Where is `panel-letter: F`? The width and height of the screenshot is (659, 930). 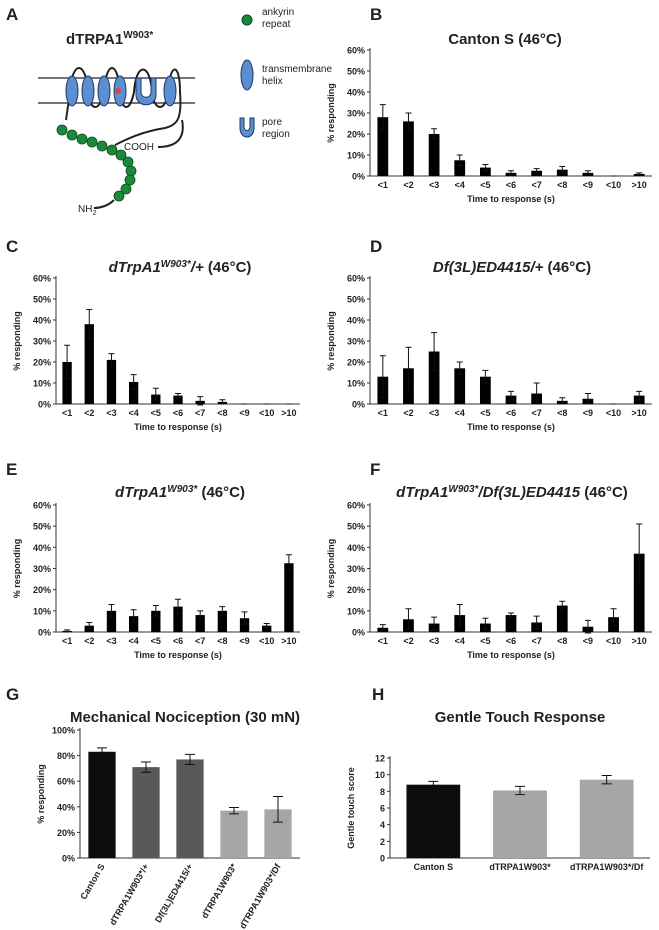 panel-letter: F is located at coordinates (375, 469).